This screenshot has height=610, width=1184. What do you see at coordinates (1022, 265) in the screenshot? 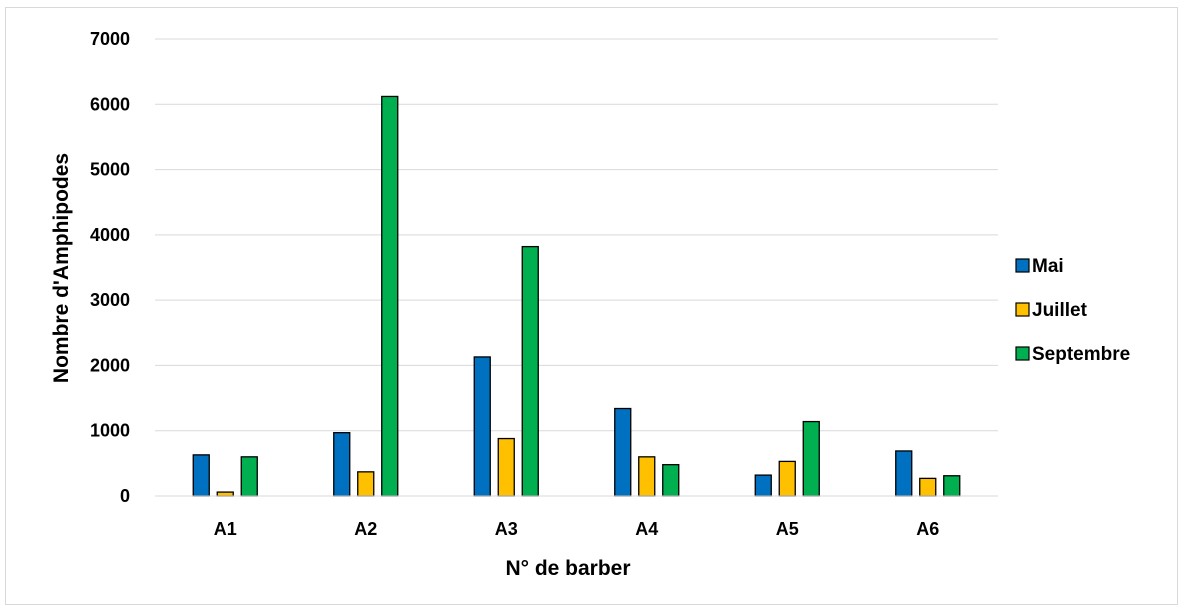
I see `legend-swatch-mai` at bounding box center [1022, 265].